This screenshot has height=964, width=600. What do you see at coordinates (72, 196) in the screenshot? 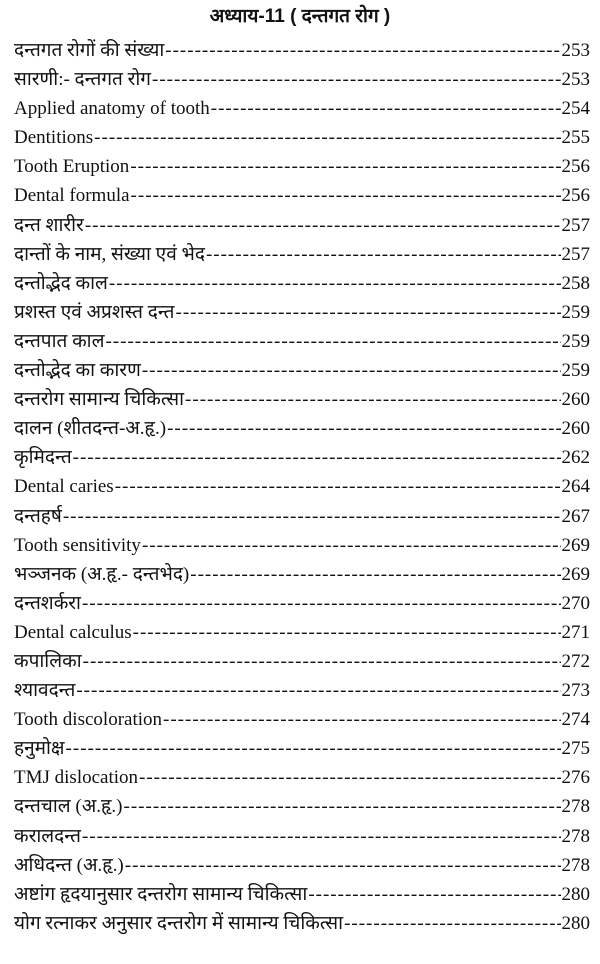
I see `toc-entry-label: Dental formula` at bounding box center [72, 196].